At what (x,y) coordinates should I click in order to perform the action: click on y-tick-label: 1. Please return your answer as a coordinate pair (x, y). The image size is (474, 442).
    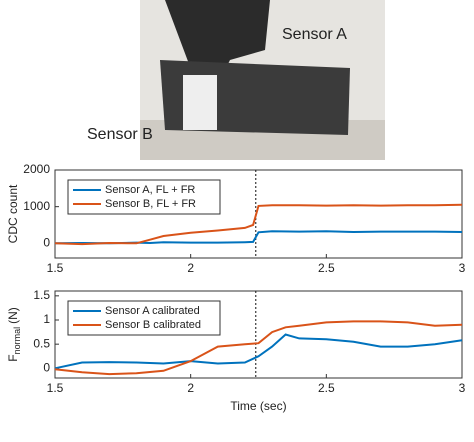
    Looking at the image, I should click on (46, 319).